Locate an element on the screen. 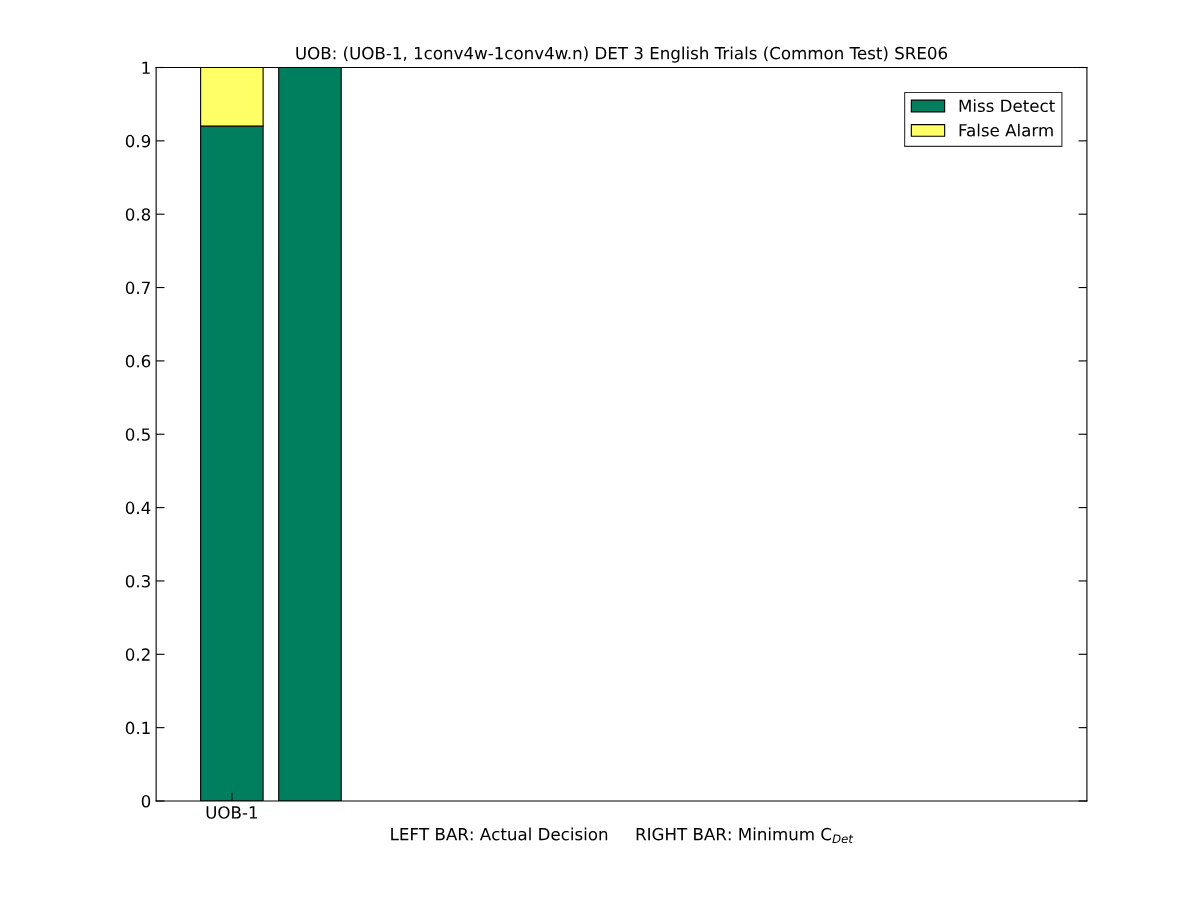 Image resolution: width=1201 pixels, height=900 pixels. y-tick-label: 0.2 is located at coordinates (137, 654).